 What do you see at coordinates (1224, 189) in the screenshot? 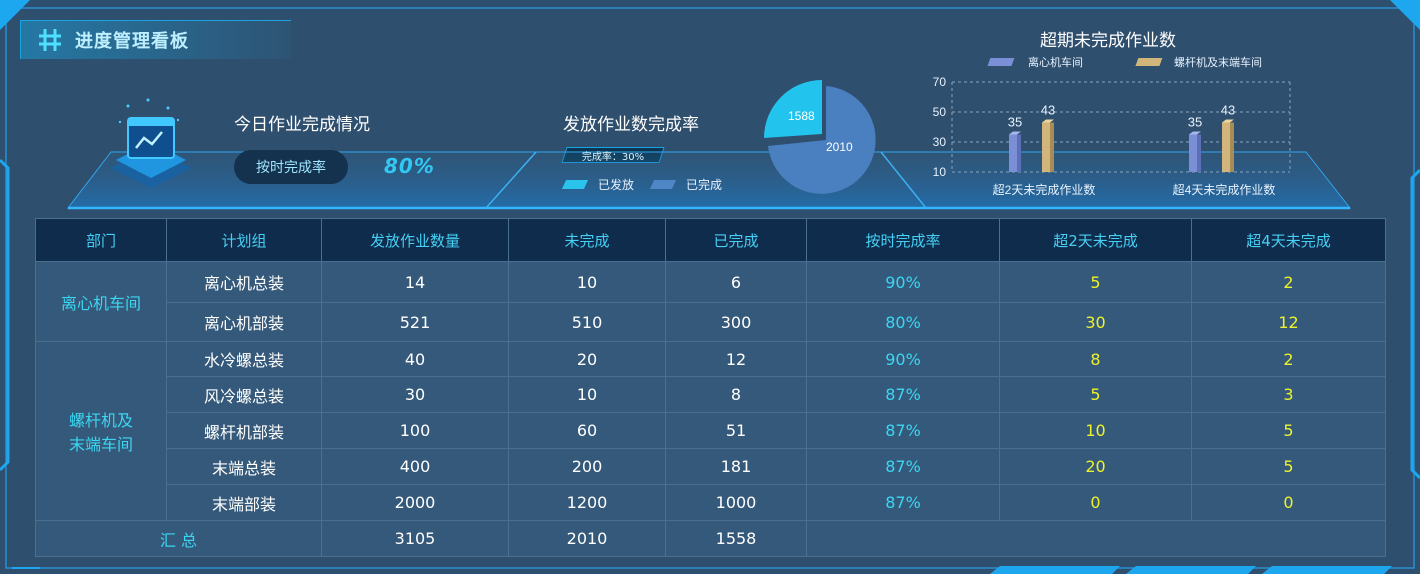
I see `category-label: 超4天未完成作业数` at bounding box center [1224, 189].